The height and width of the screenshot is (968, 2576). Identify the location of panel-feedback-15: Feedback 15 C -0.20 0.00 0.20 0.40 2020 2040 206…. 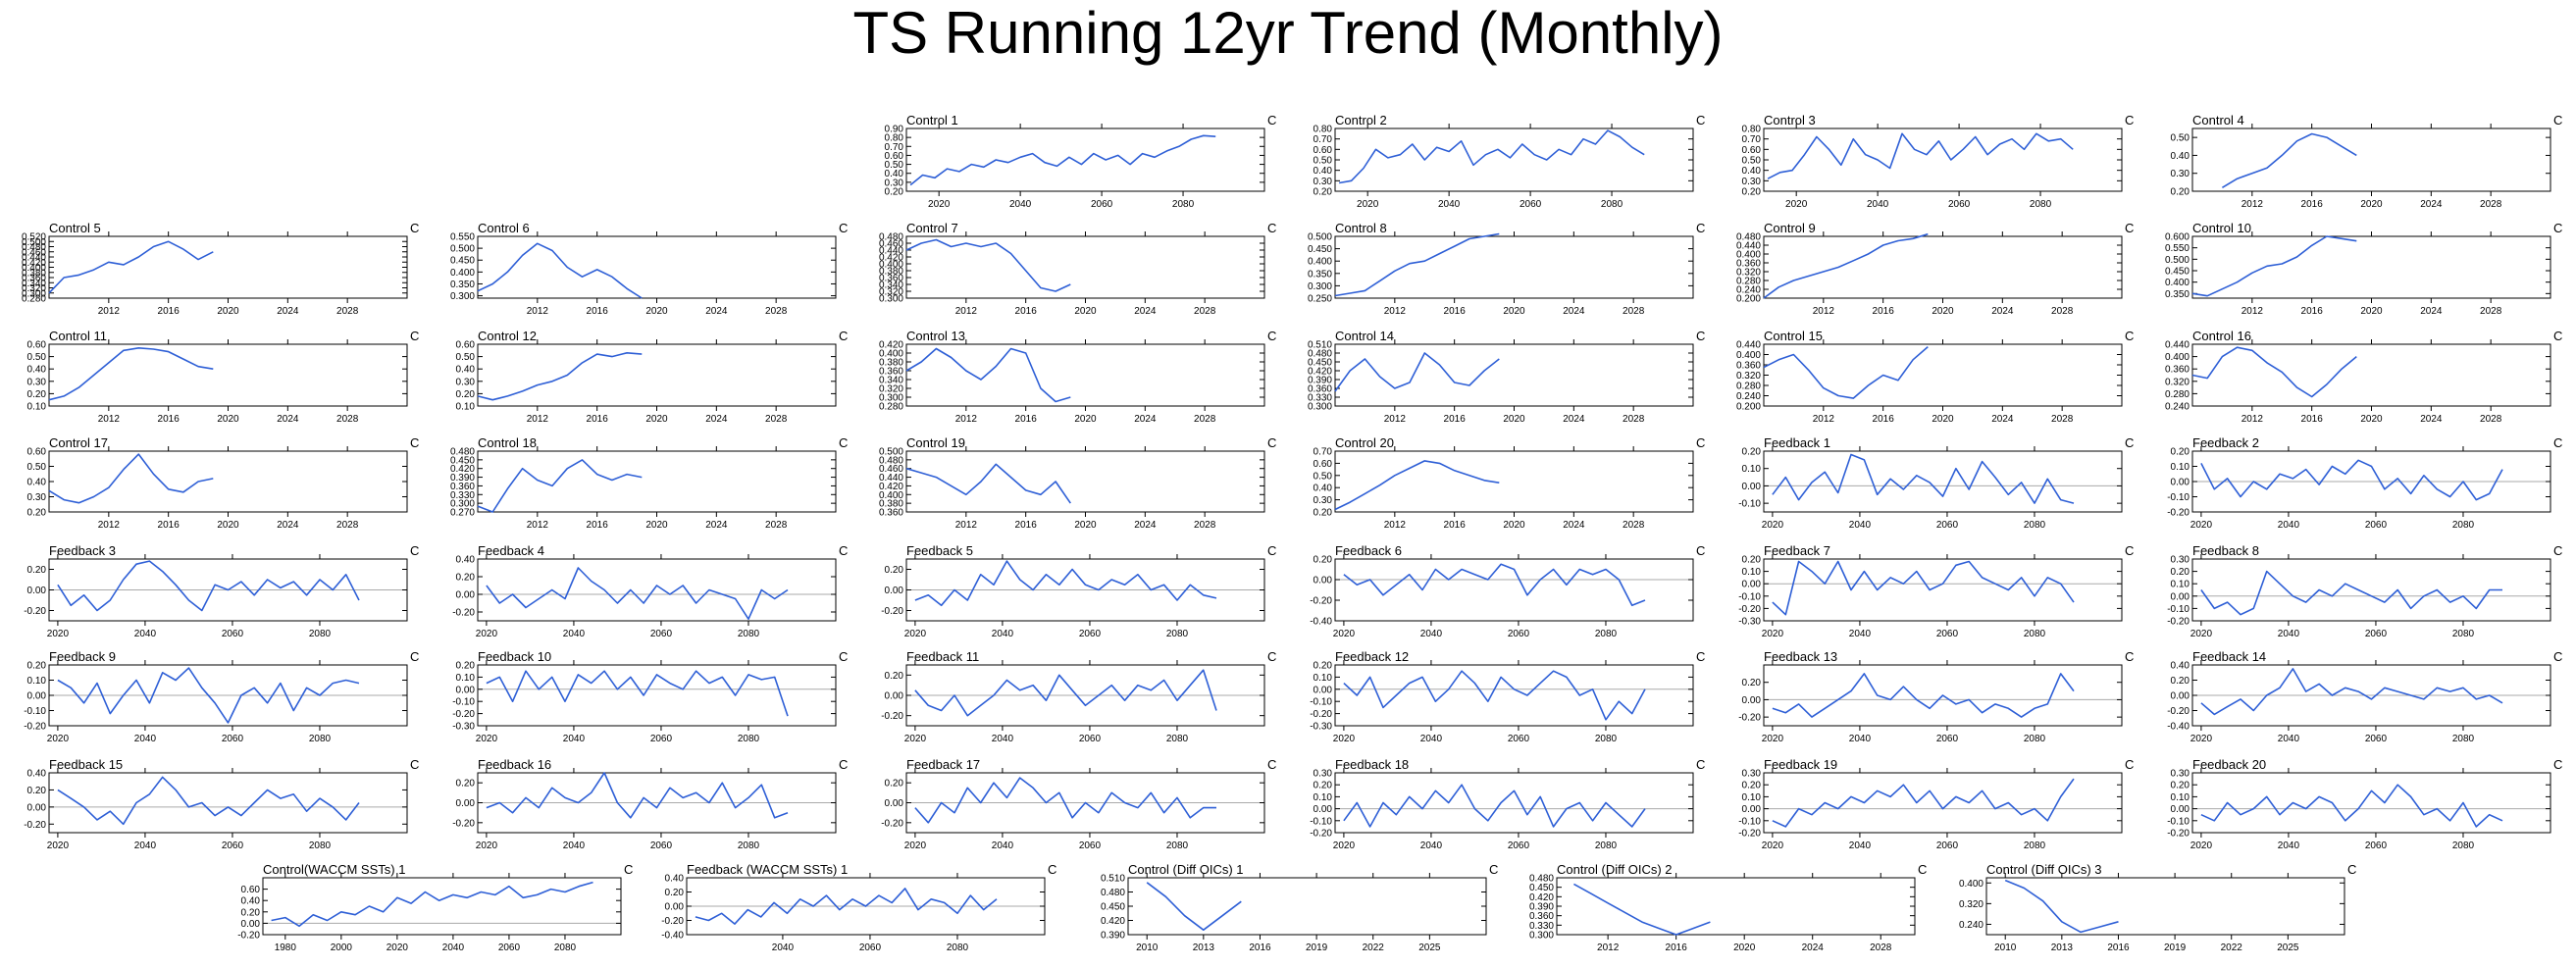
(221, 805).